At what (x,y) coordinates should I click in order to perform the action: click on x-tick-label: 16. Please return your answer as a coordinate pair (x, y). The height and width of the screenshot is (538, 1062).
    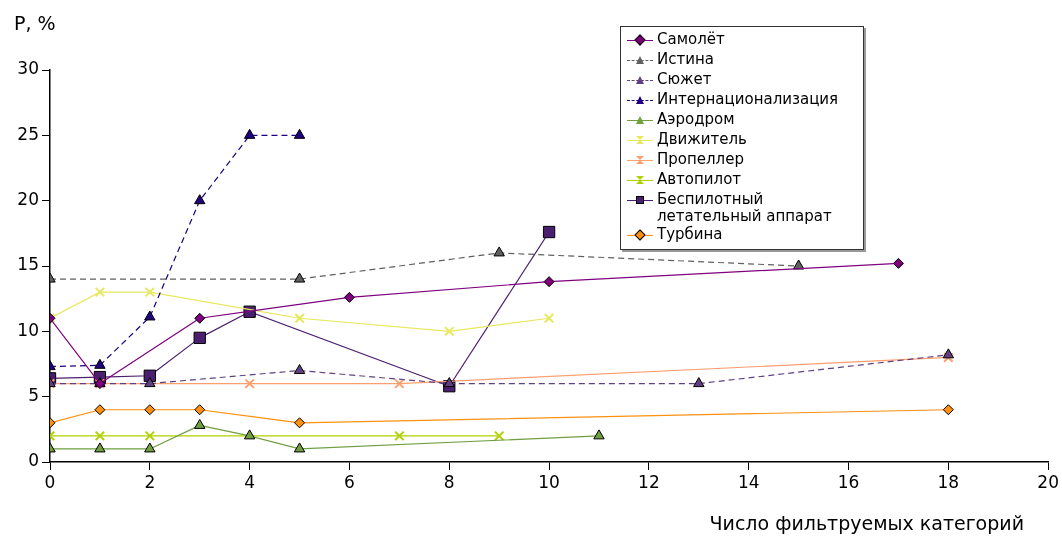
    Looking at the image, I should click on (848, 481).